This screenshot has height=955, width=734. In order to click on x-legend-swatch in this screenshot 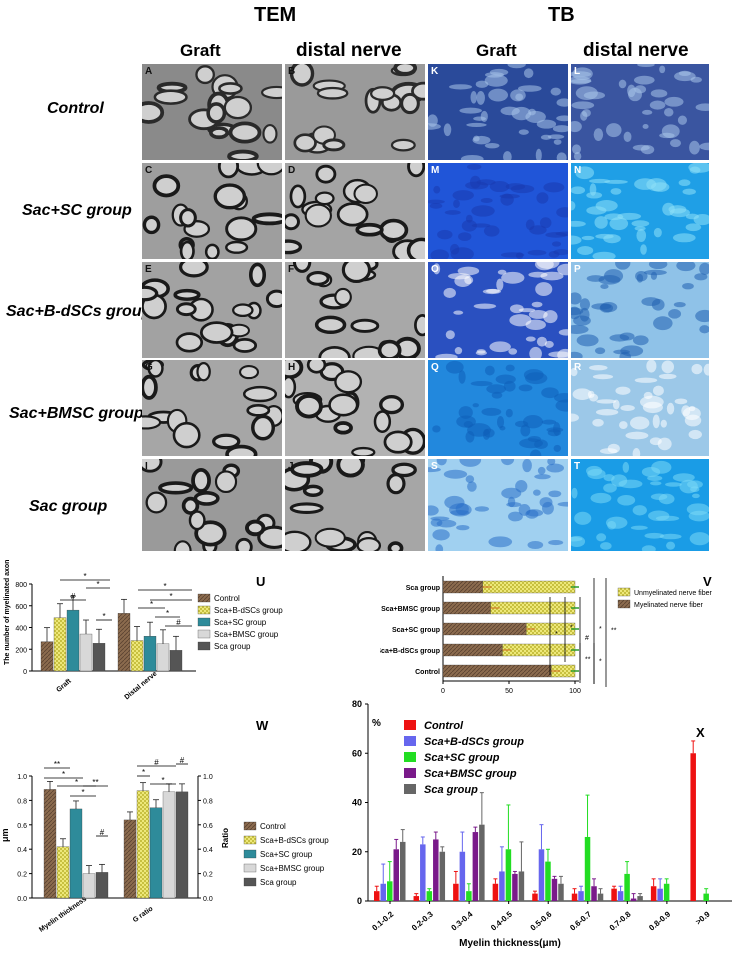, I will do `click(410, 725)`.